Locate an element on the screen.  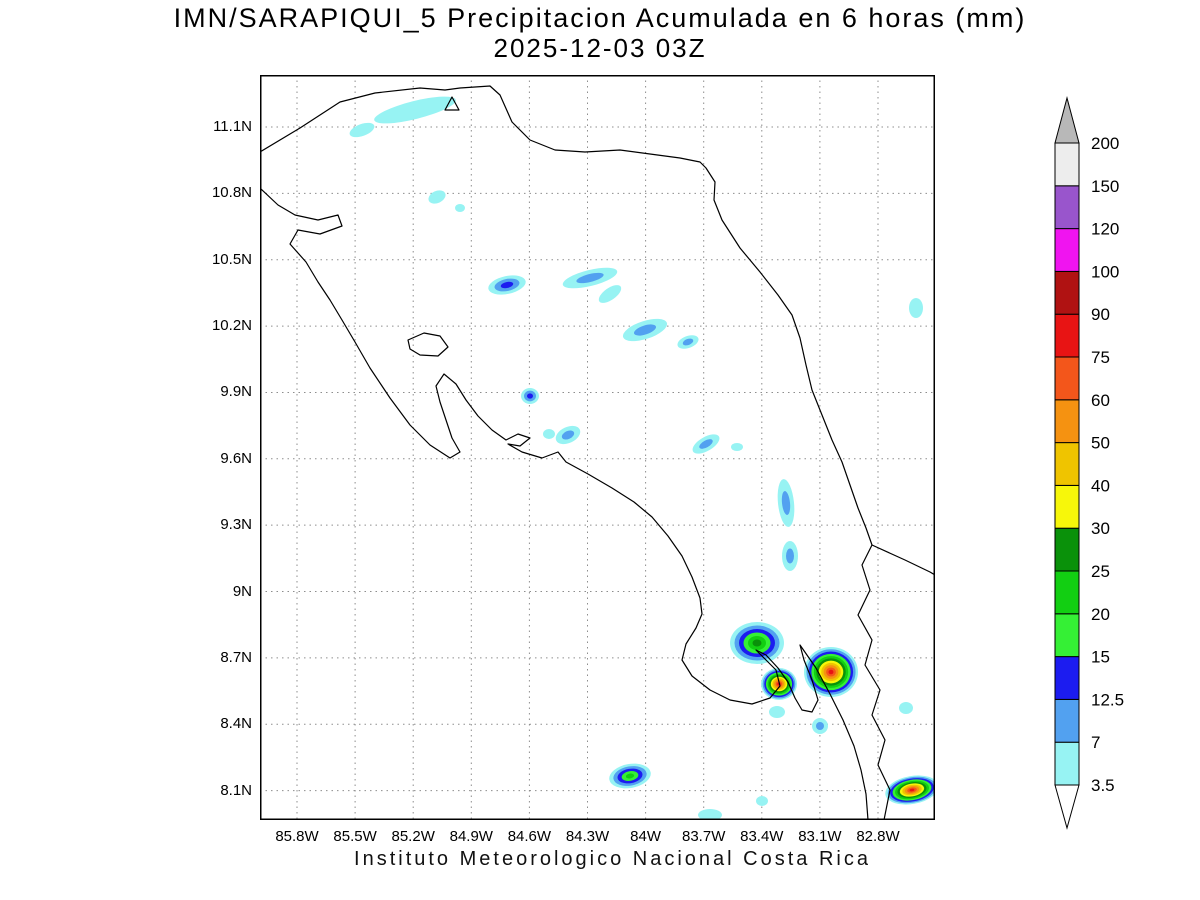
colorbar-level-label: 40 is located at coordinates (1100, 485).